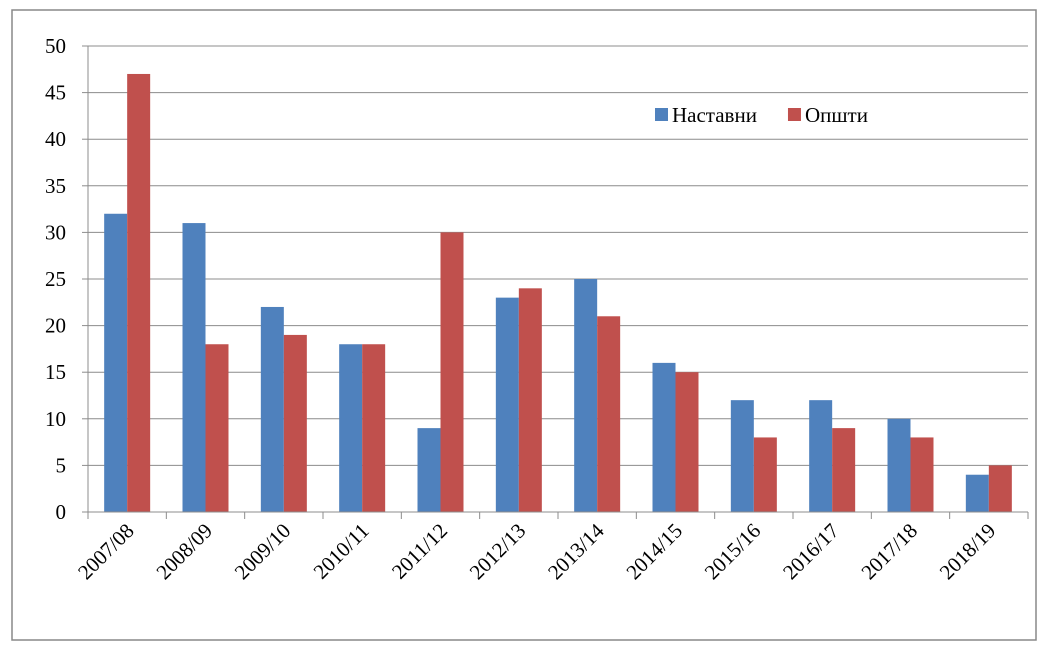  Describe the element at coordinates (55, 279) in the screenshot. I see `y-tick-label: 25` at that location.